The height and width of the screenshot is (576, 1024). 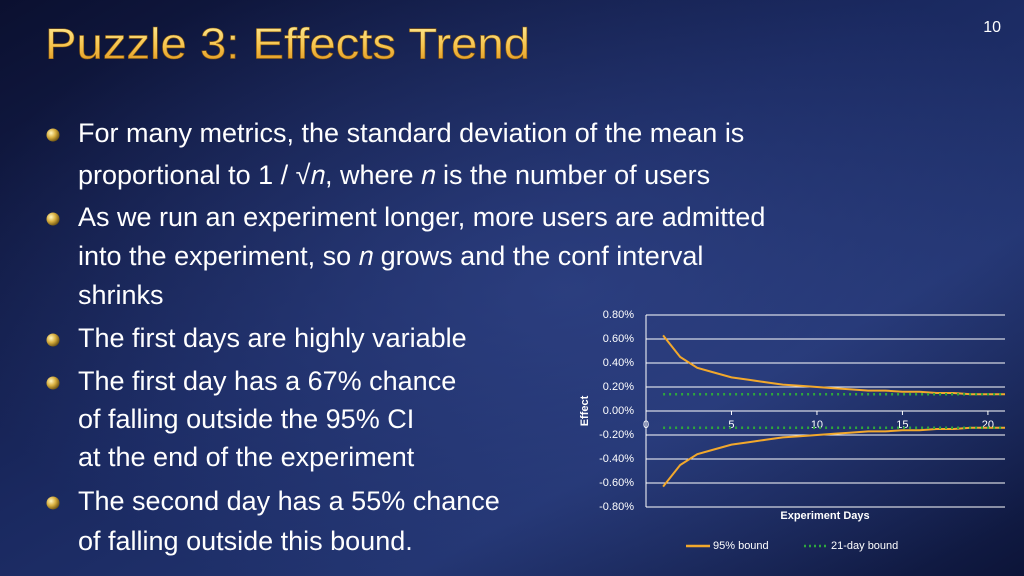 What do you see at coordinates (902, 425) in the screenshot?
I see `x-tick-label: 15` at bounding box center [902, 425].